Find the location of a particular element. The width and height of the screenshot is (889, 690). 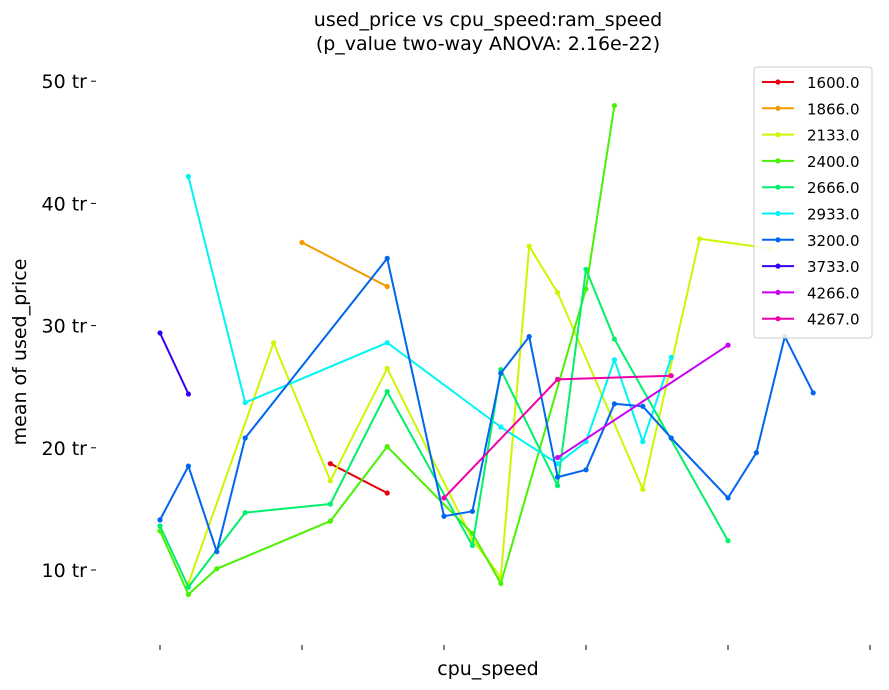

legend-item: 2933.0 is located at coordinates (811, 215).